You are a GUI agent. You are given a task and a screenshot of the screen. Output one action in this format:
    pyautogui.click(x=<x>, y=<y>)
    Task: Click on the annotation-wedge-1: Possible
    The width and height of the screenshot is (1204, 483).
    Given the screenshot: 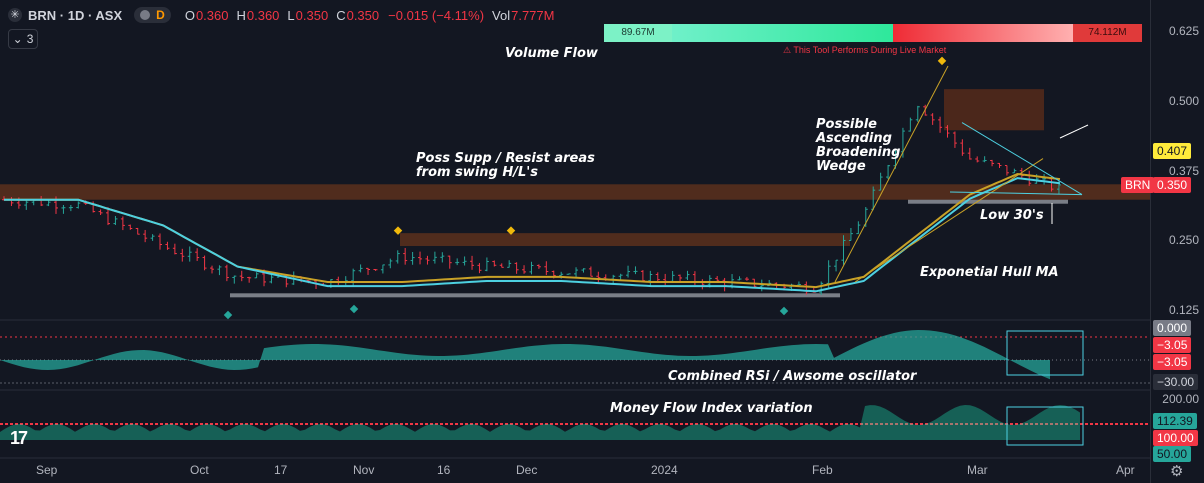 What is the action you would take?
    pyautogui.click(x=846, y=124)
    